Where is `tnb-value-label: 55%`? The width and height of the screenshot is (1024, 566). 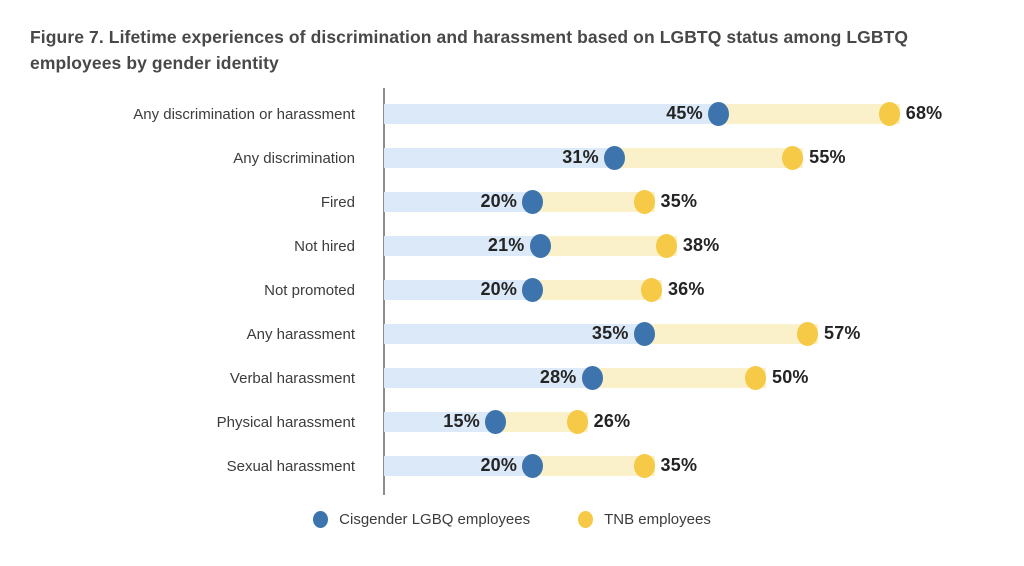 tnb-value-label: 55% is located at coordinates (827, 157).